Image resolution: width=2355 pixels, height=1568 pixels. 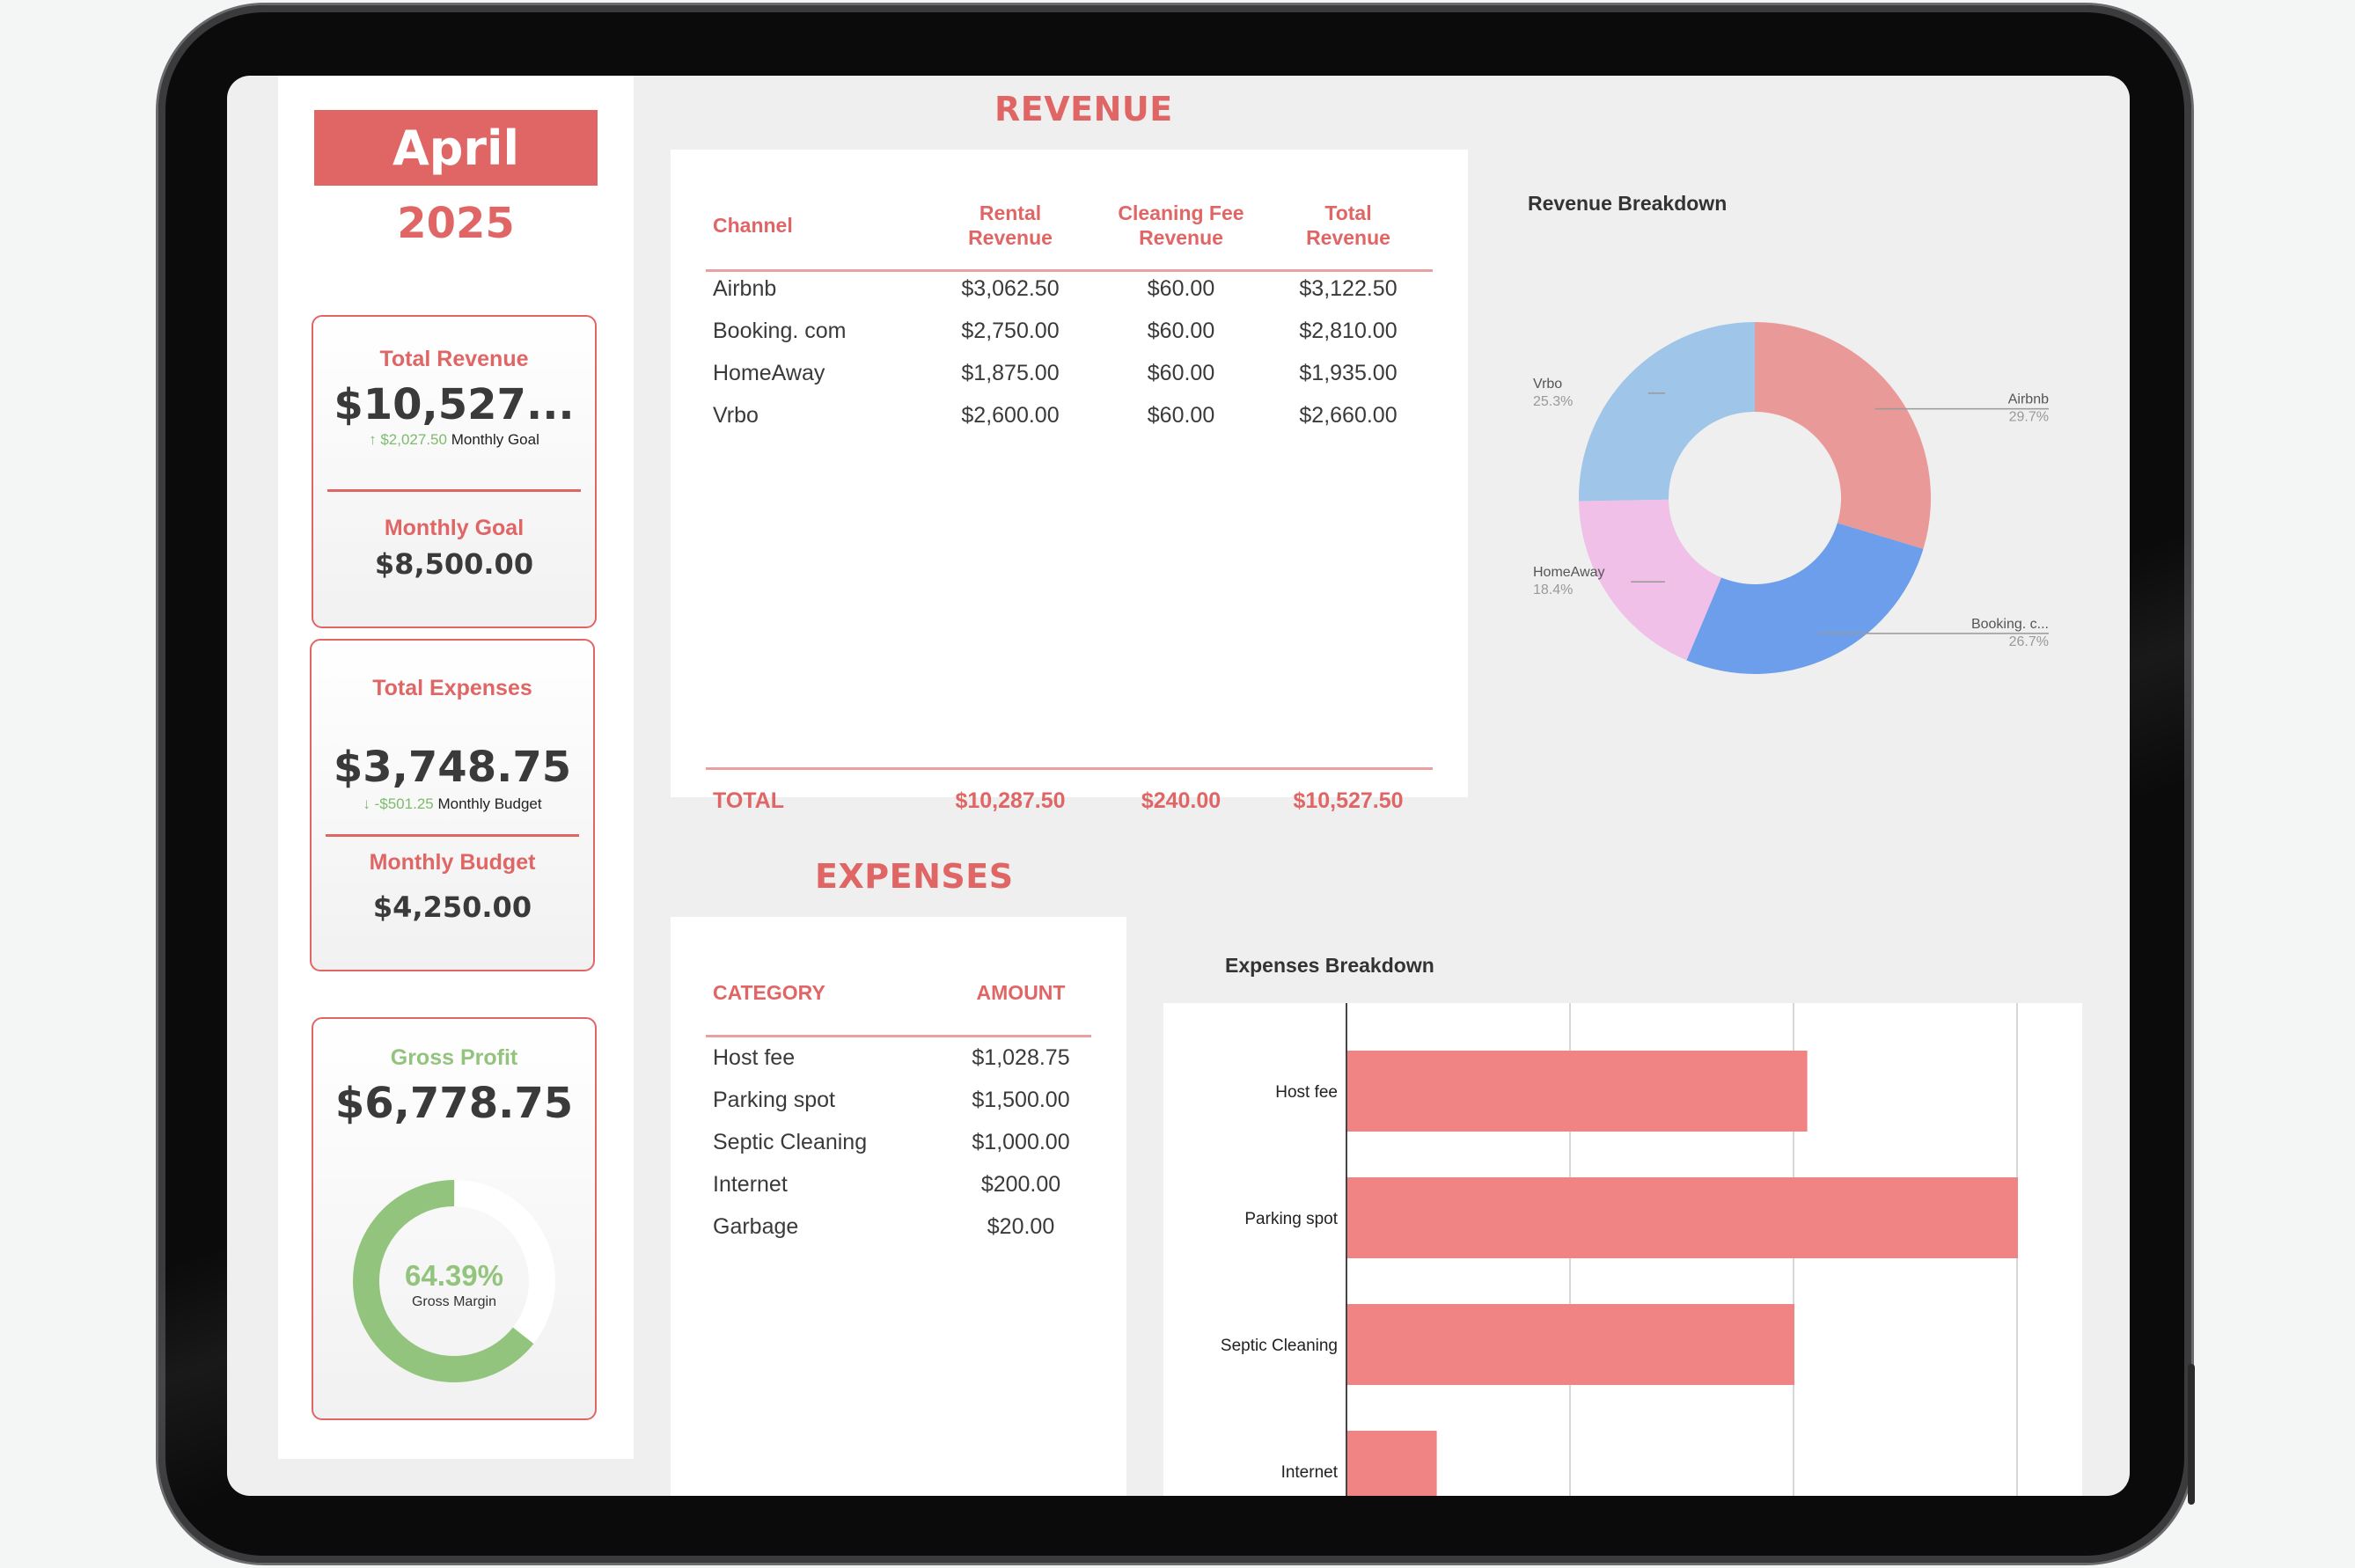 I want to click on col-total-header-line1: Total, so click(x=1348, y=213).